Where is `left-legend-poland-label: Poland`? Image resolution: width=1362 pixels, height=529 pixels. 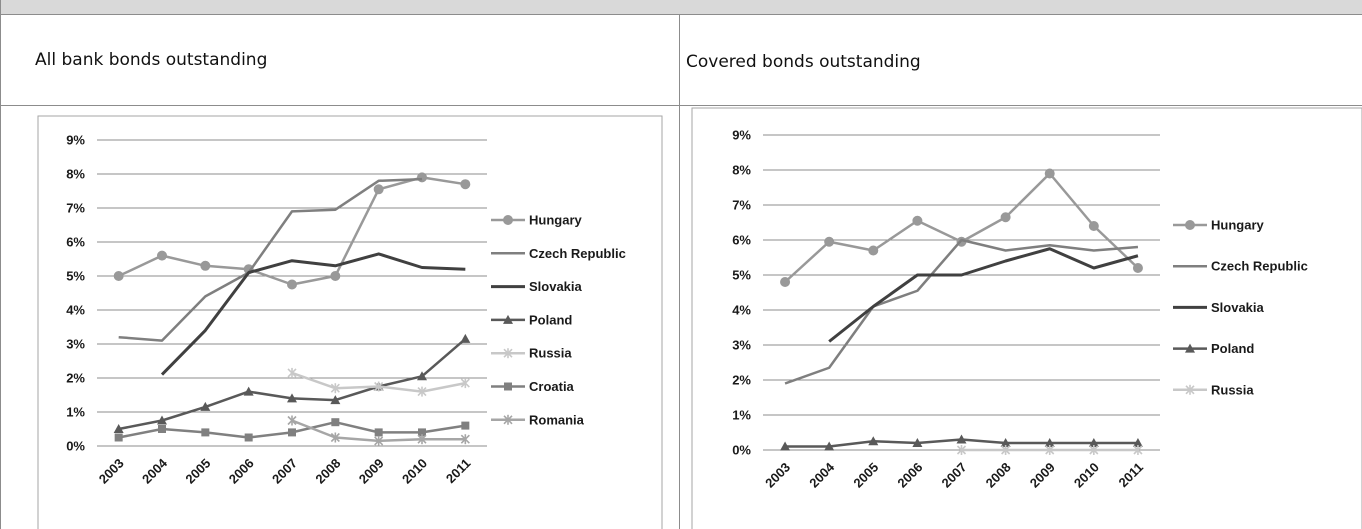
left-legend-poland-label: Poland is located at coordinates (550, 319).